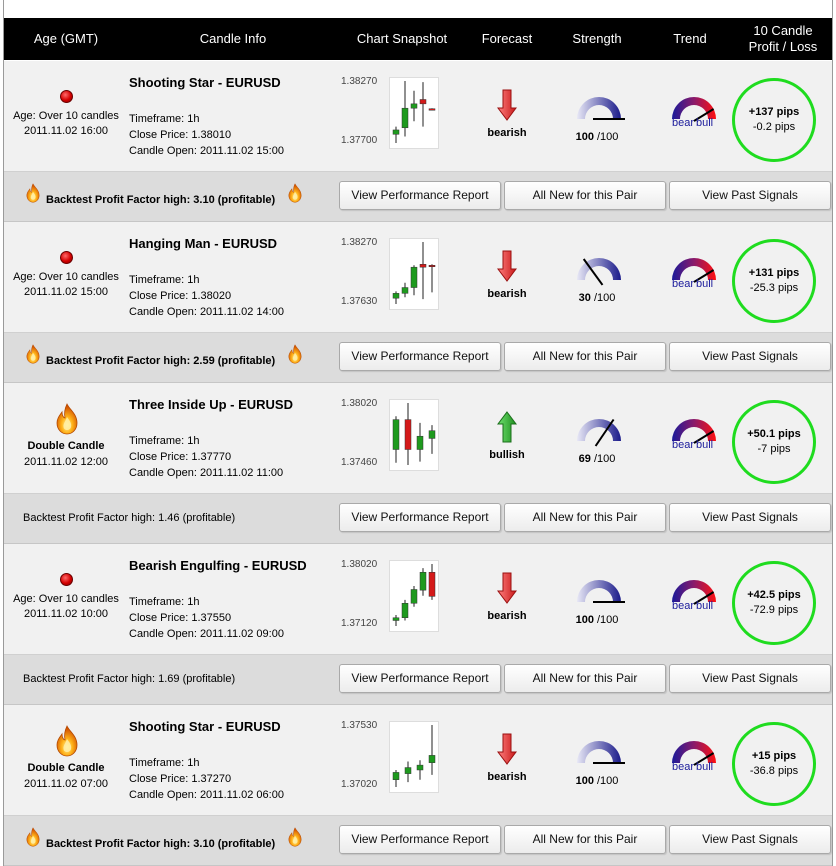 Image resolution: width=836 pixels, height=866 pixels. I want to click on candle-open-label: Candle Open:, so click(164, 312).